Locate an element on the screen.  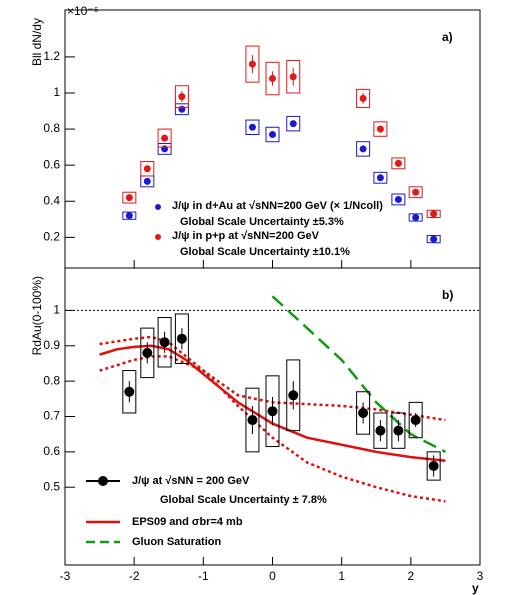
x-tick-label: -3 is located at coordinates (65, 576).